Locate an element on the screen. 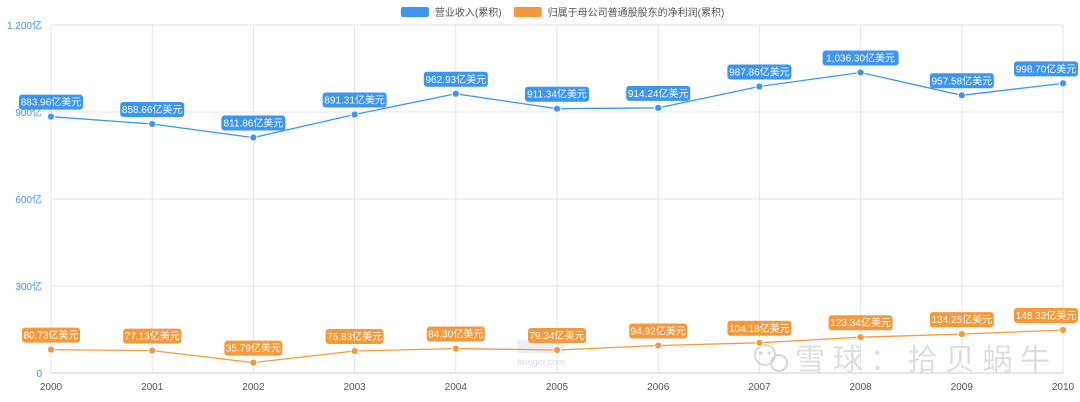 The height and width of the screenshot is (402, 1080). x-tick-label: 2001 is located at coordinates (152, 387).